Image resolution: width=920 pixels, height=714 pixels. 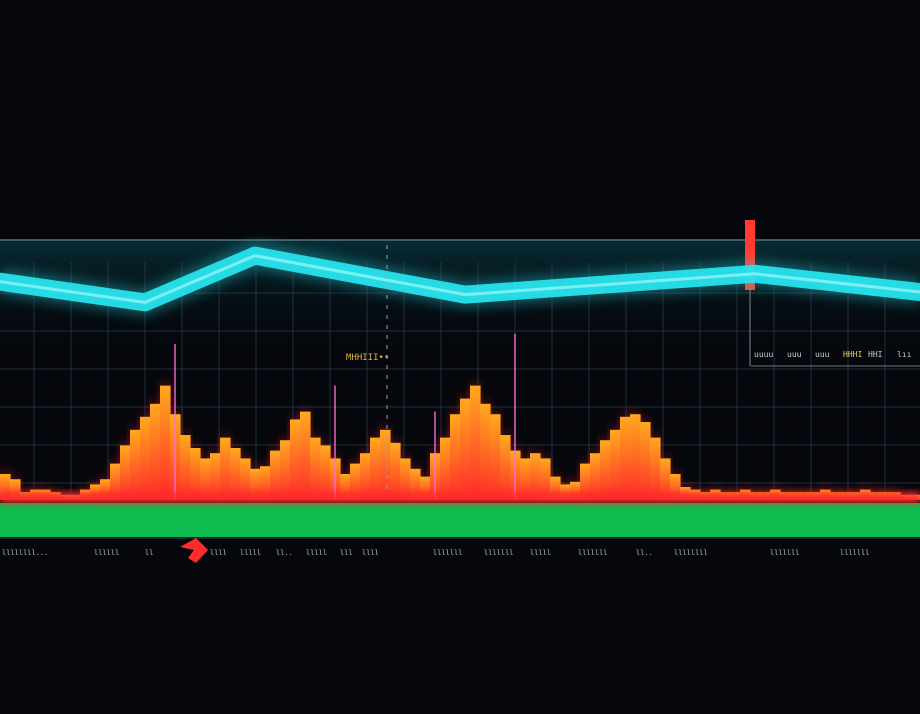 What do you see at coordinates (750, 293) in the screenshot?
I see `marker` at bounding box center [750, 293].